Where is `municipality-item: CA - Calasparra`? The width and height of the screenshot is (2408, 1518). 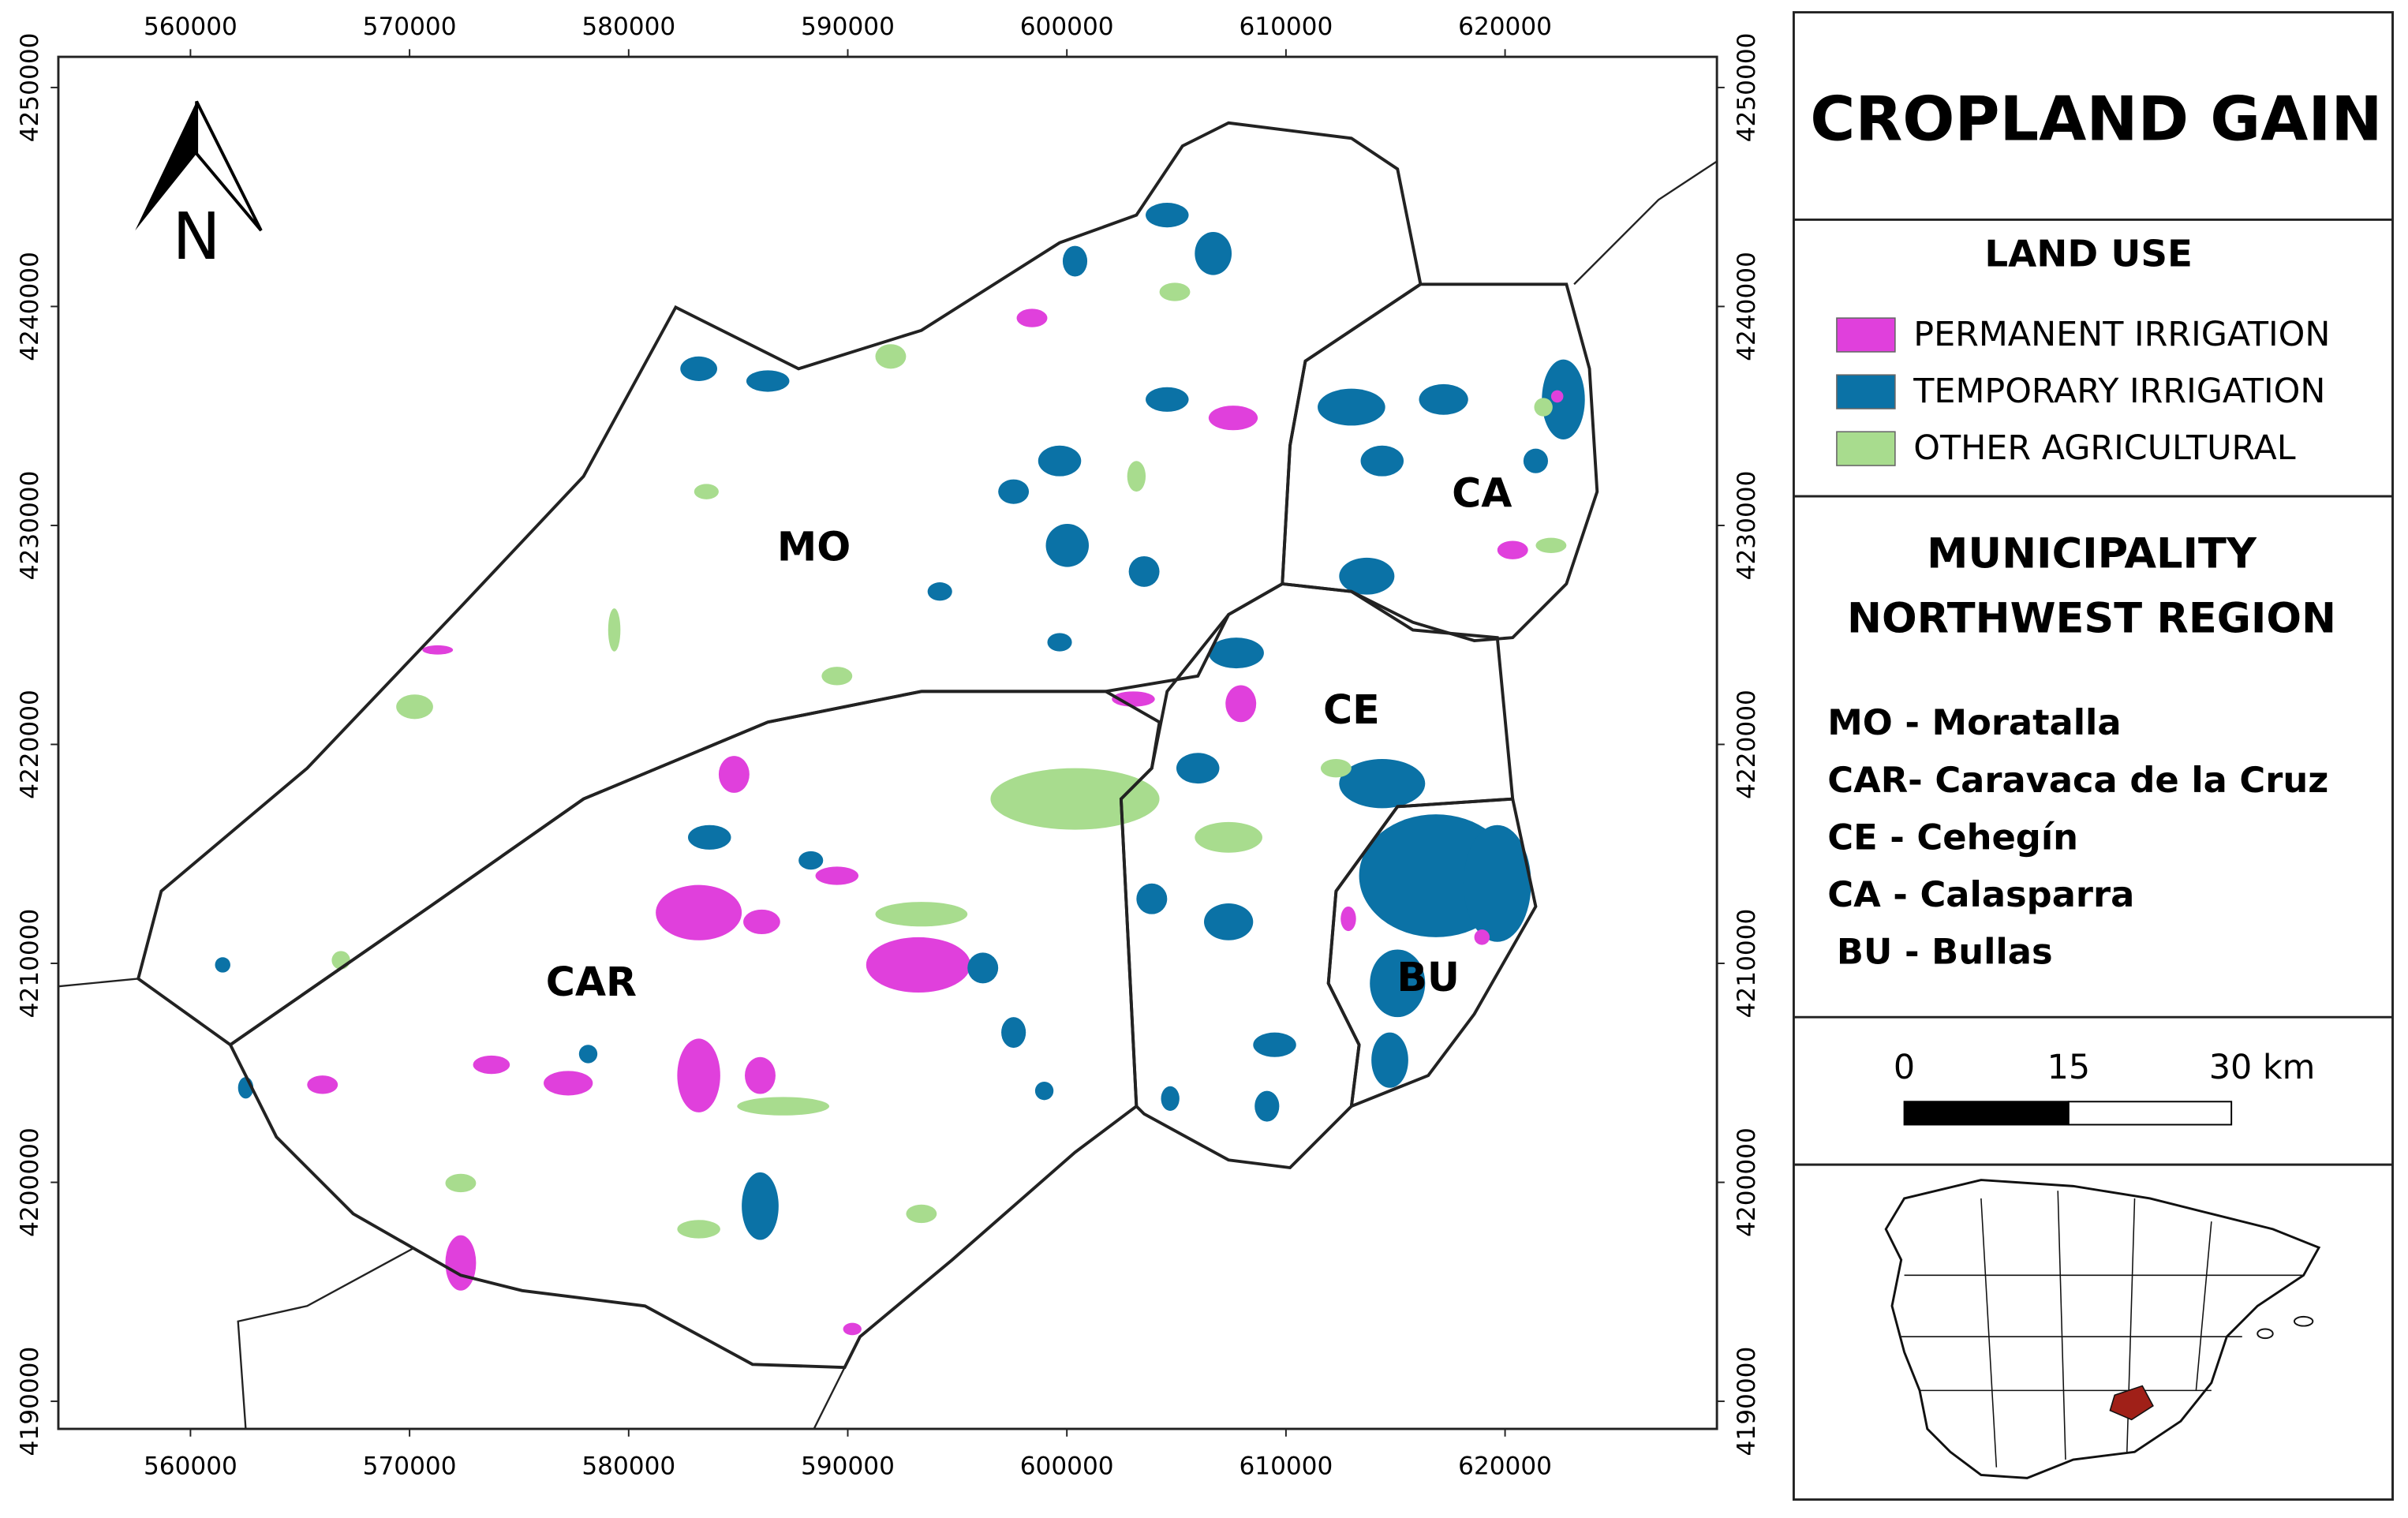
municipality-item: CA - Calasparra is located at coordinates (1980, 894).